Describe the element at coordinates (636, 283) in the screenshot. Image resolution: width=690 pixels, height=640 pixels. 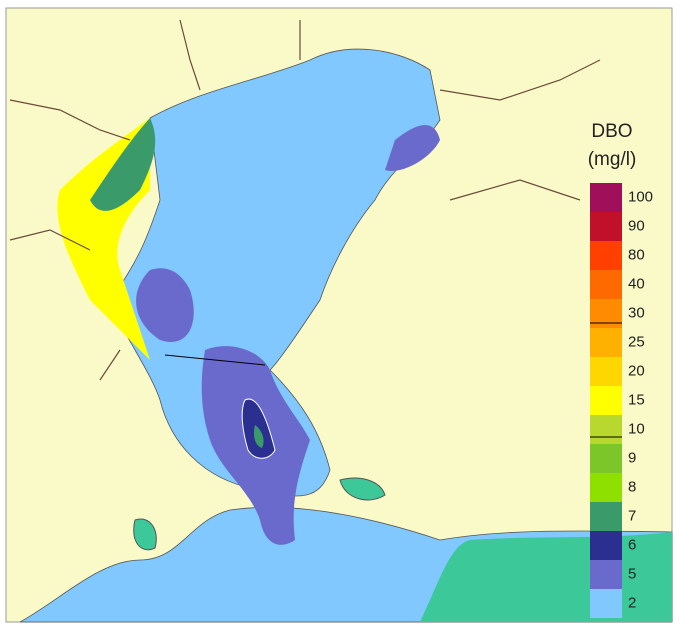
I see `colorbar-label: 40` at that location.